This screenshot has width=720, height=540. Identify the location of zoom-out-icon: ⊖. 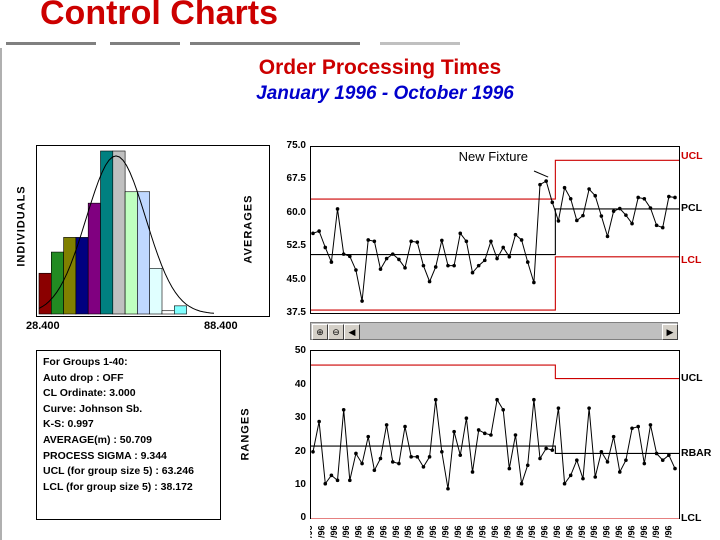
(336, 332).